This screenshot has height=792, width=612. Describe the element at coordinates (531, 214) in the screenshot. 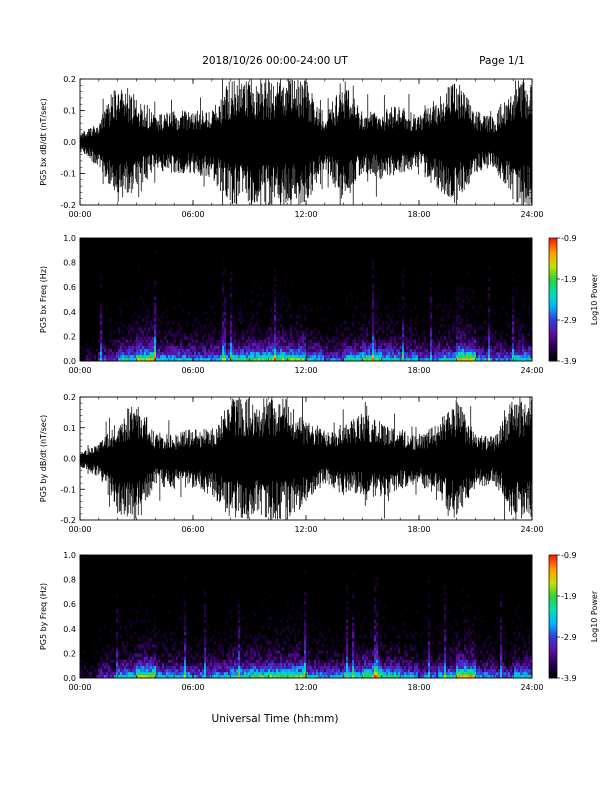

I see `x-tick-label: 24:00` at that location.